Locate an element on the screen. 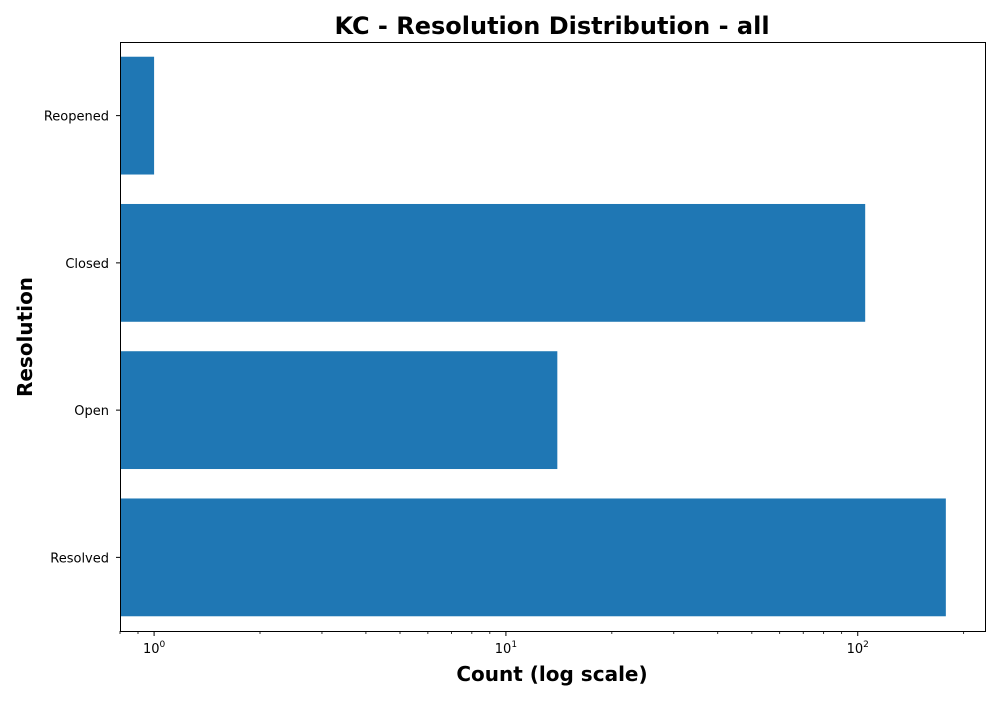 The height and width of the screenshot is (705, 1000). x-tick-label: 100 is located at coordinates (154, 648).